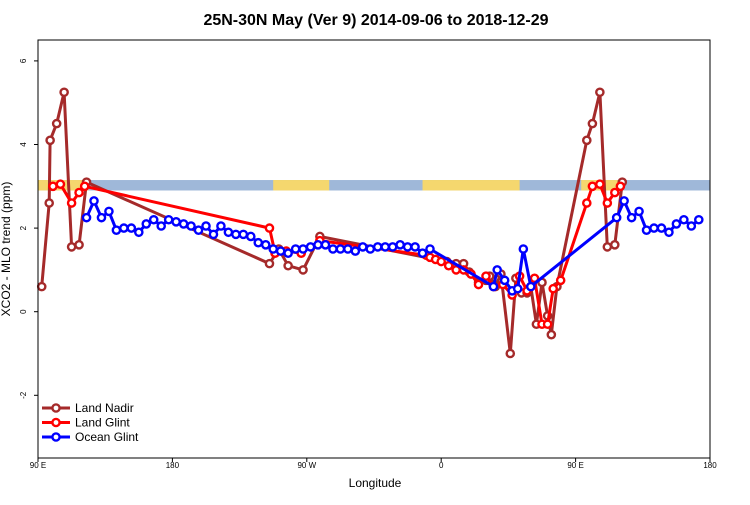 The height and width of the screenshot is (505, 750). I want to click on legend-label: Land Nadir, so click(104, 408).